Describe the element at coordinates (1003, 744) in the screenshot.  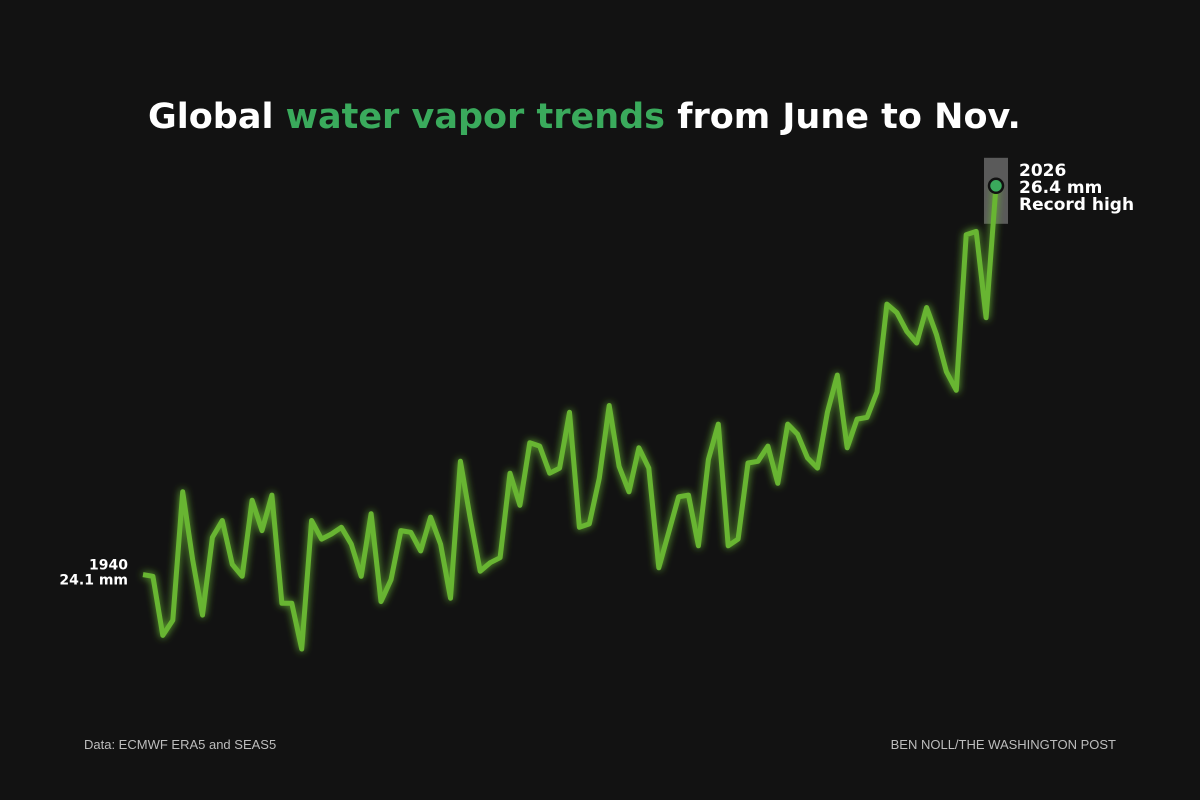
I see `credit: BEN NOLL/THE WASHINGTON POST` at that location.